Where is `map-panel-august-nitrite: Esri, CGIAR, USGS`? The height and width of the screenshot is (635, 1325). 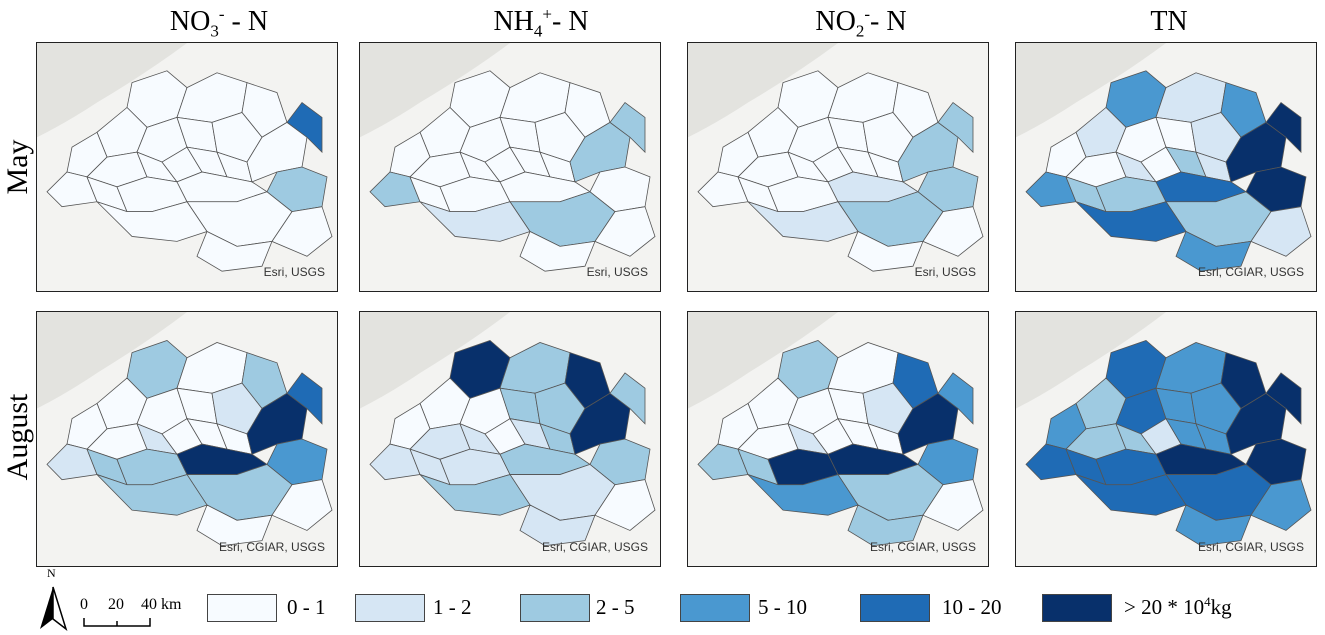 map-panel-august-nitrite: Esri, CGIAR, USGS is located at coordinates (838, 439).